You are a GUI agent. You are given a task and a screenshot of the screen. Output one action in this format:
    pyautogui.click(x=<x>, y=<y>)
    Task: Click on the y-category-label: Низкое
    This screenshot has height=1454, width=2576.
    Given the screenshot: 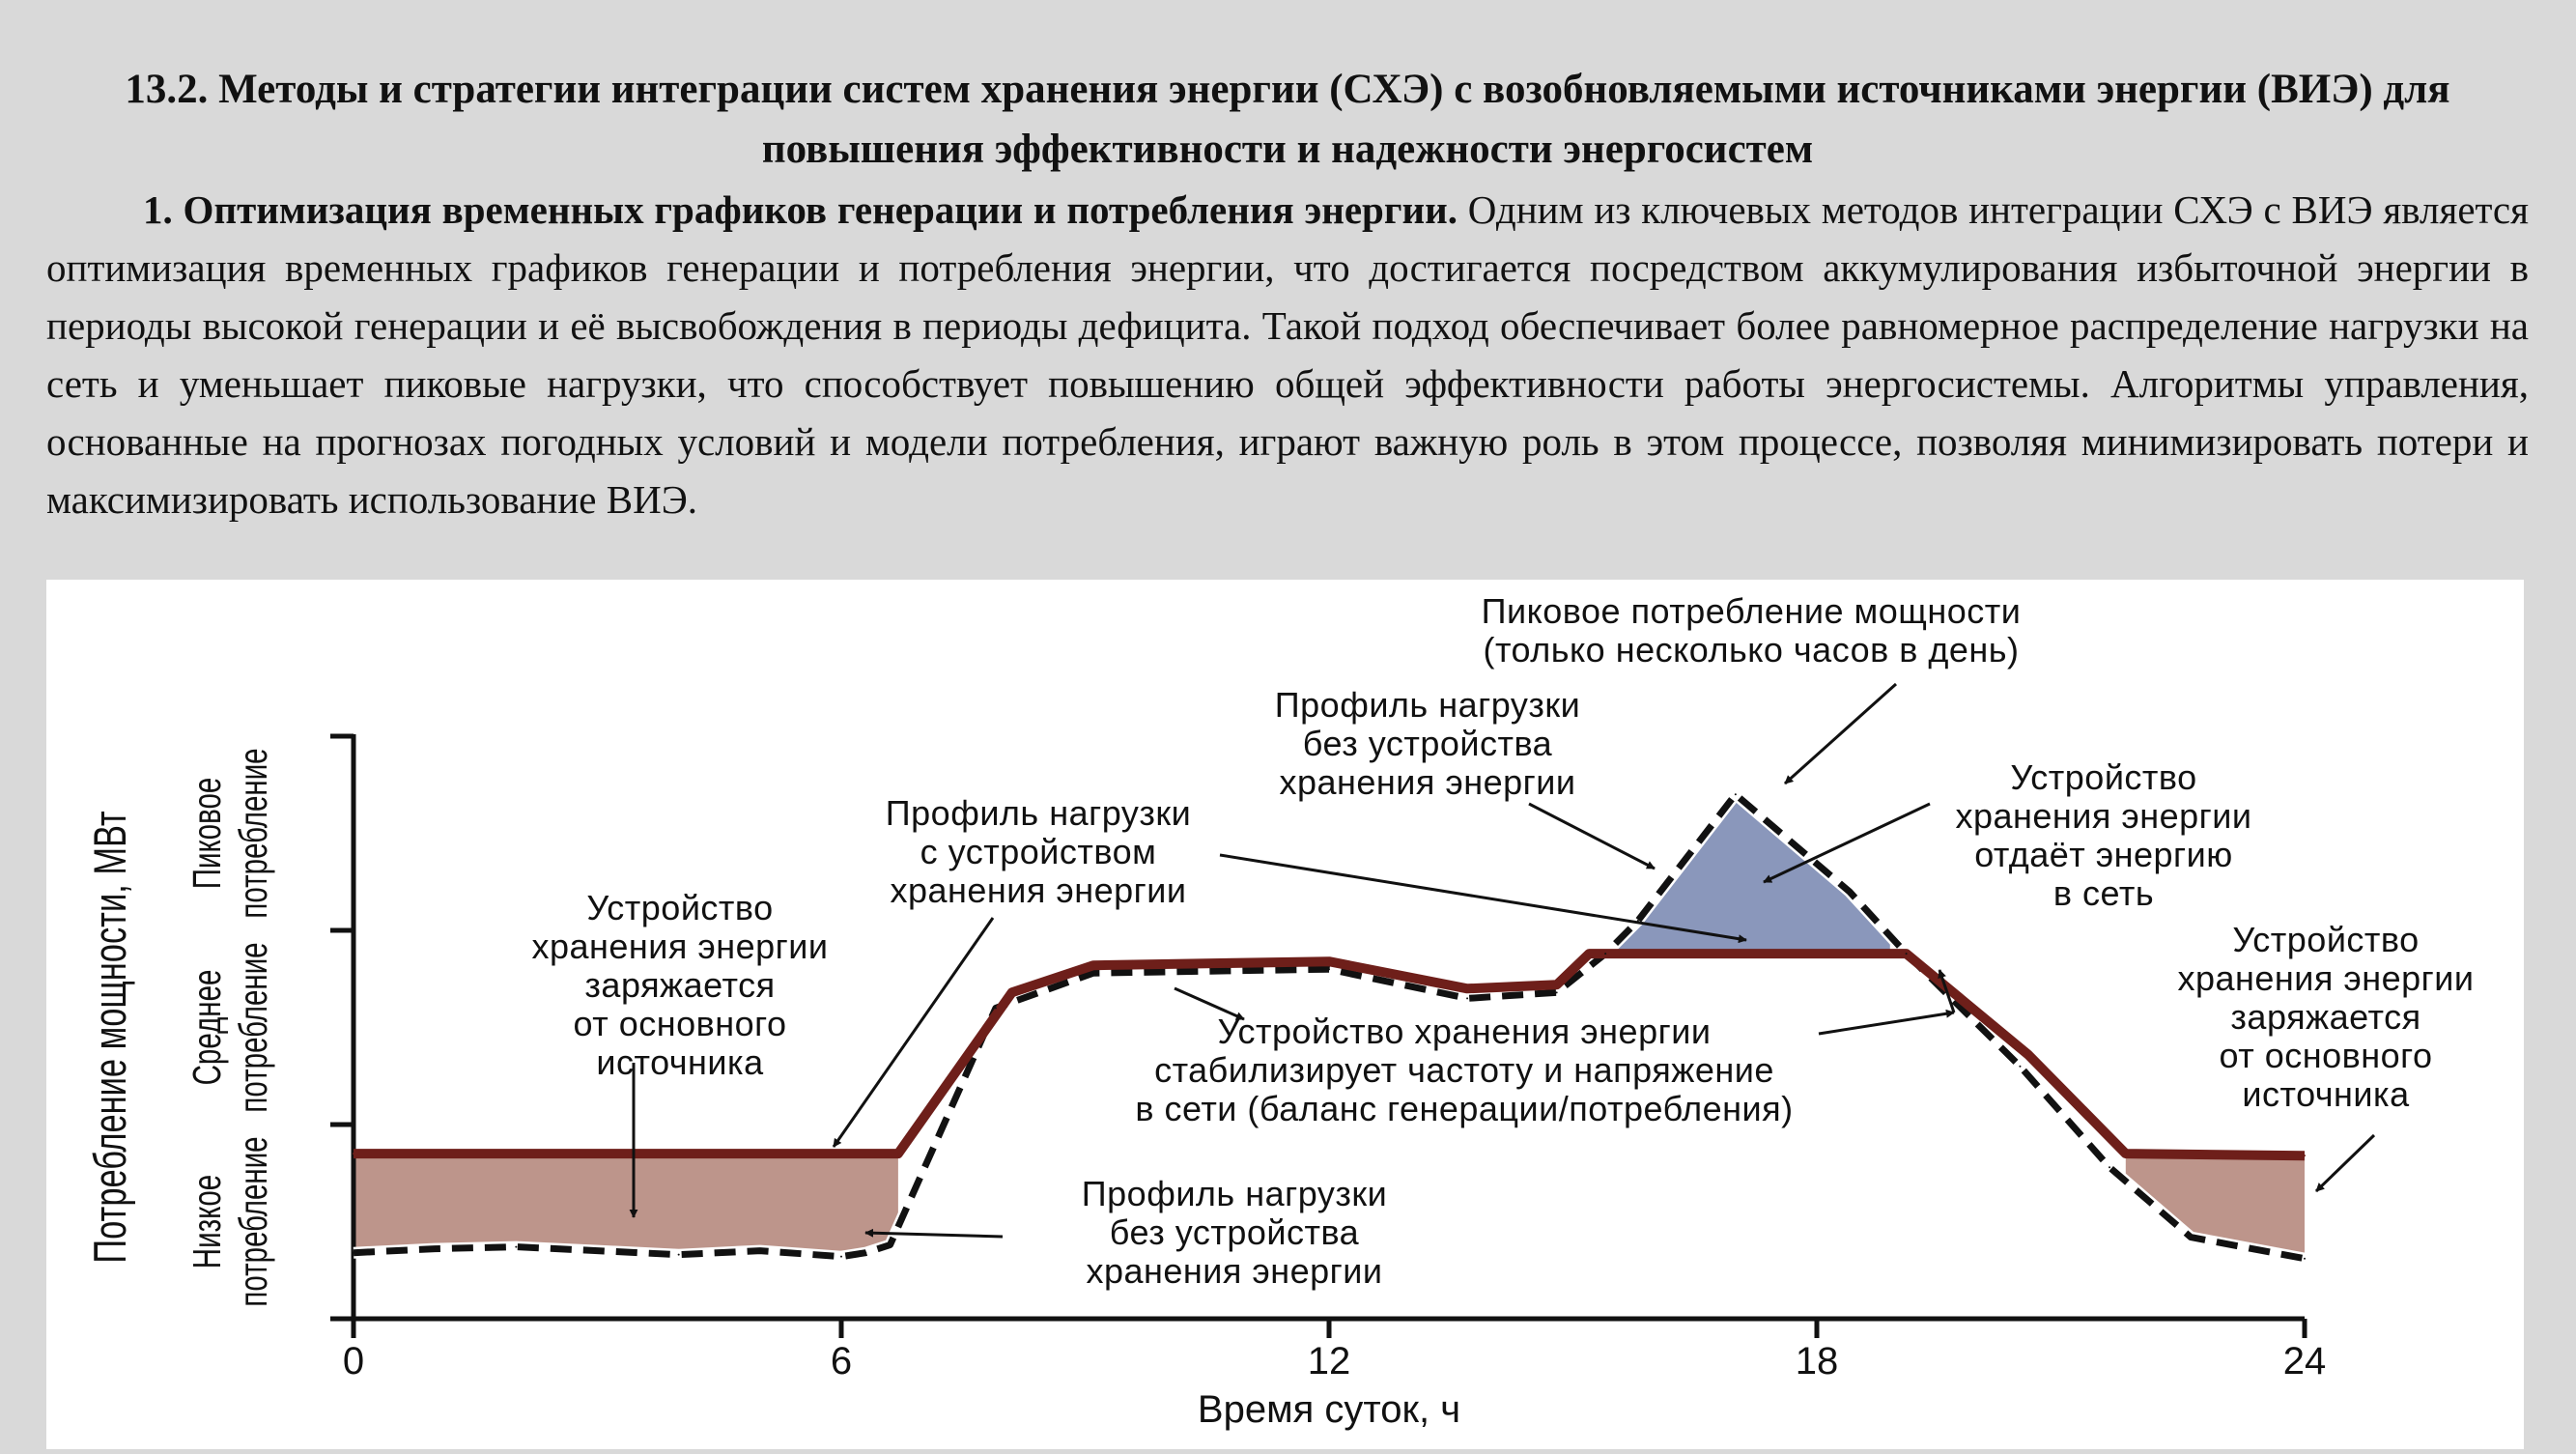 What is the action you would take?
    pyautogui.click(x=208, y=1222)
    